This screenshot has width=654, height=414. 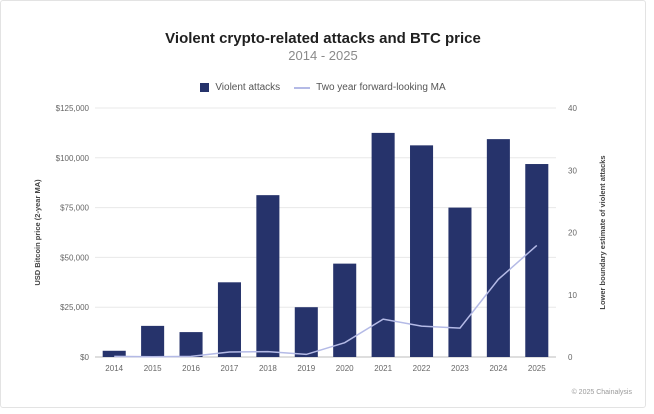 I want to click on left-tick-label: $50,000, so click(x=74, y=257).